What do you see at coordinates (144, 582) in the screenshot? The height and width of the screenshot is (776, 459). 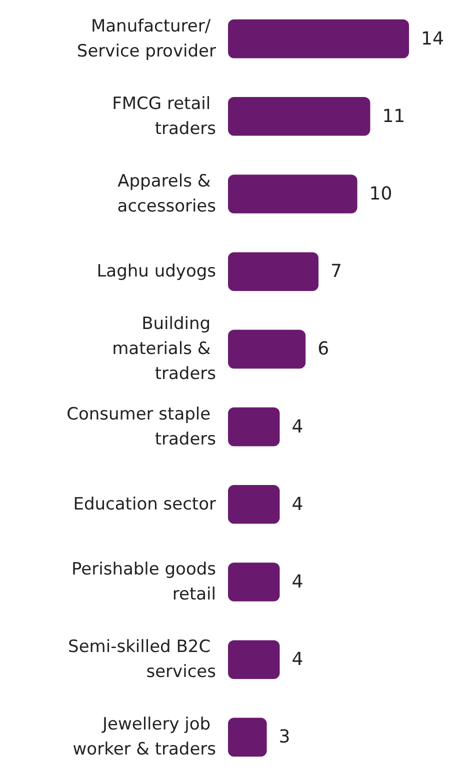 I see `y-tick-label: Perishable goods retail` at bounding box center [144, 582].